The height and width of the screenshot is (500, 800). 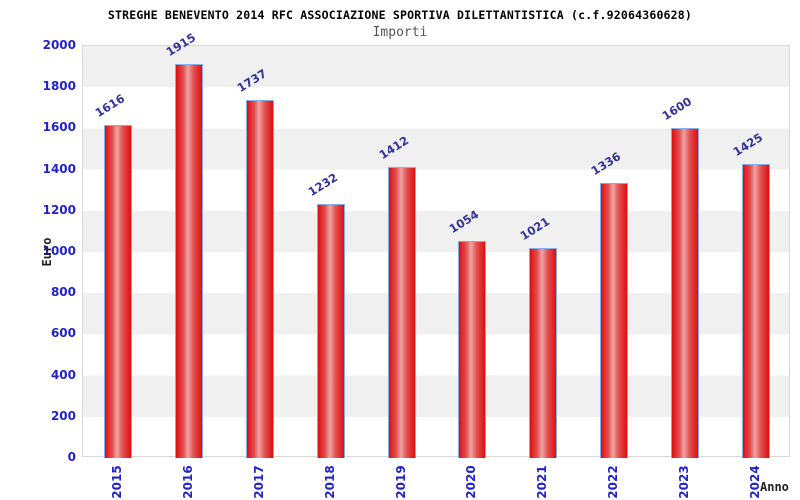 I want to click on y-tick-label: 400, so click(x=63, y=374).